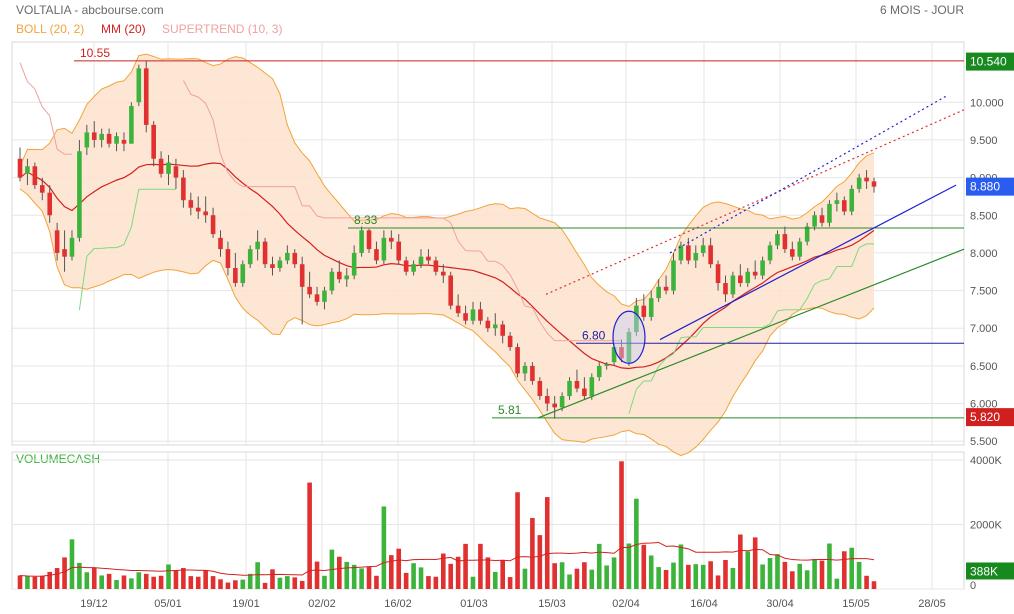  Describe the element at coordinates (58, 459) in the screenshot. I see `volume-title: VOLUMECASH` at that location.